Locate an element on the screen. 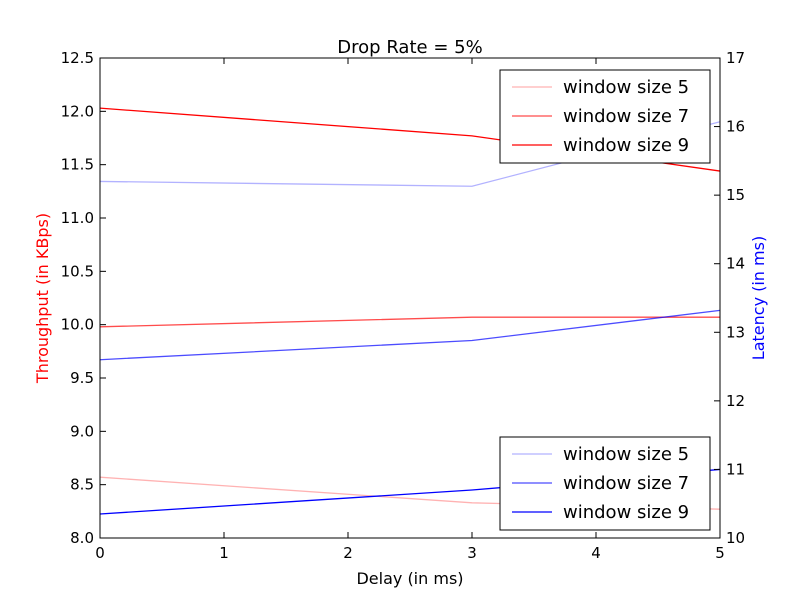 This screenshot has height=600, width=800. y-right-tick-label: 12 is located at coordinates (735, 401).